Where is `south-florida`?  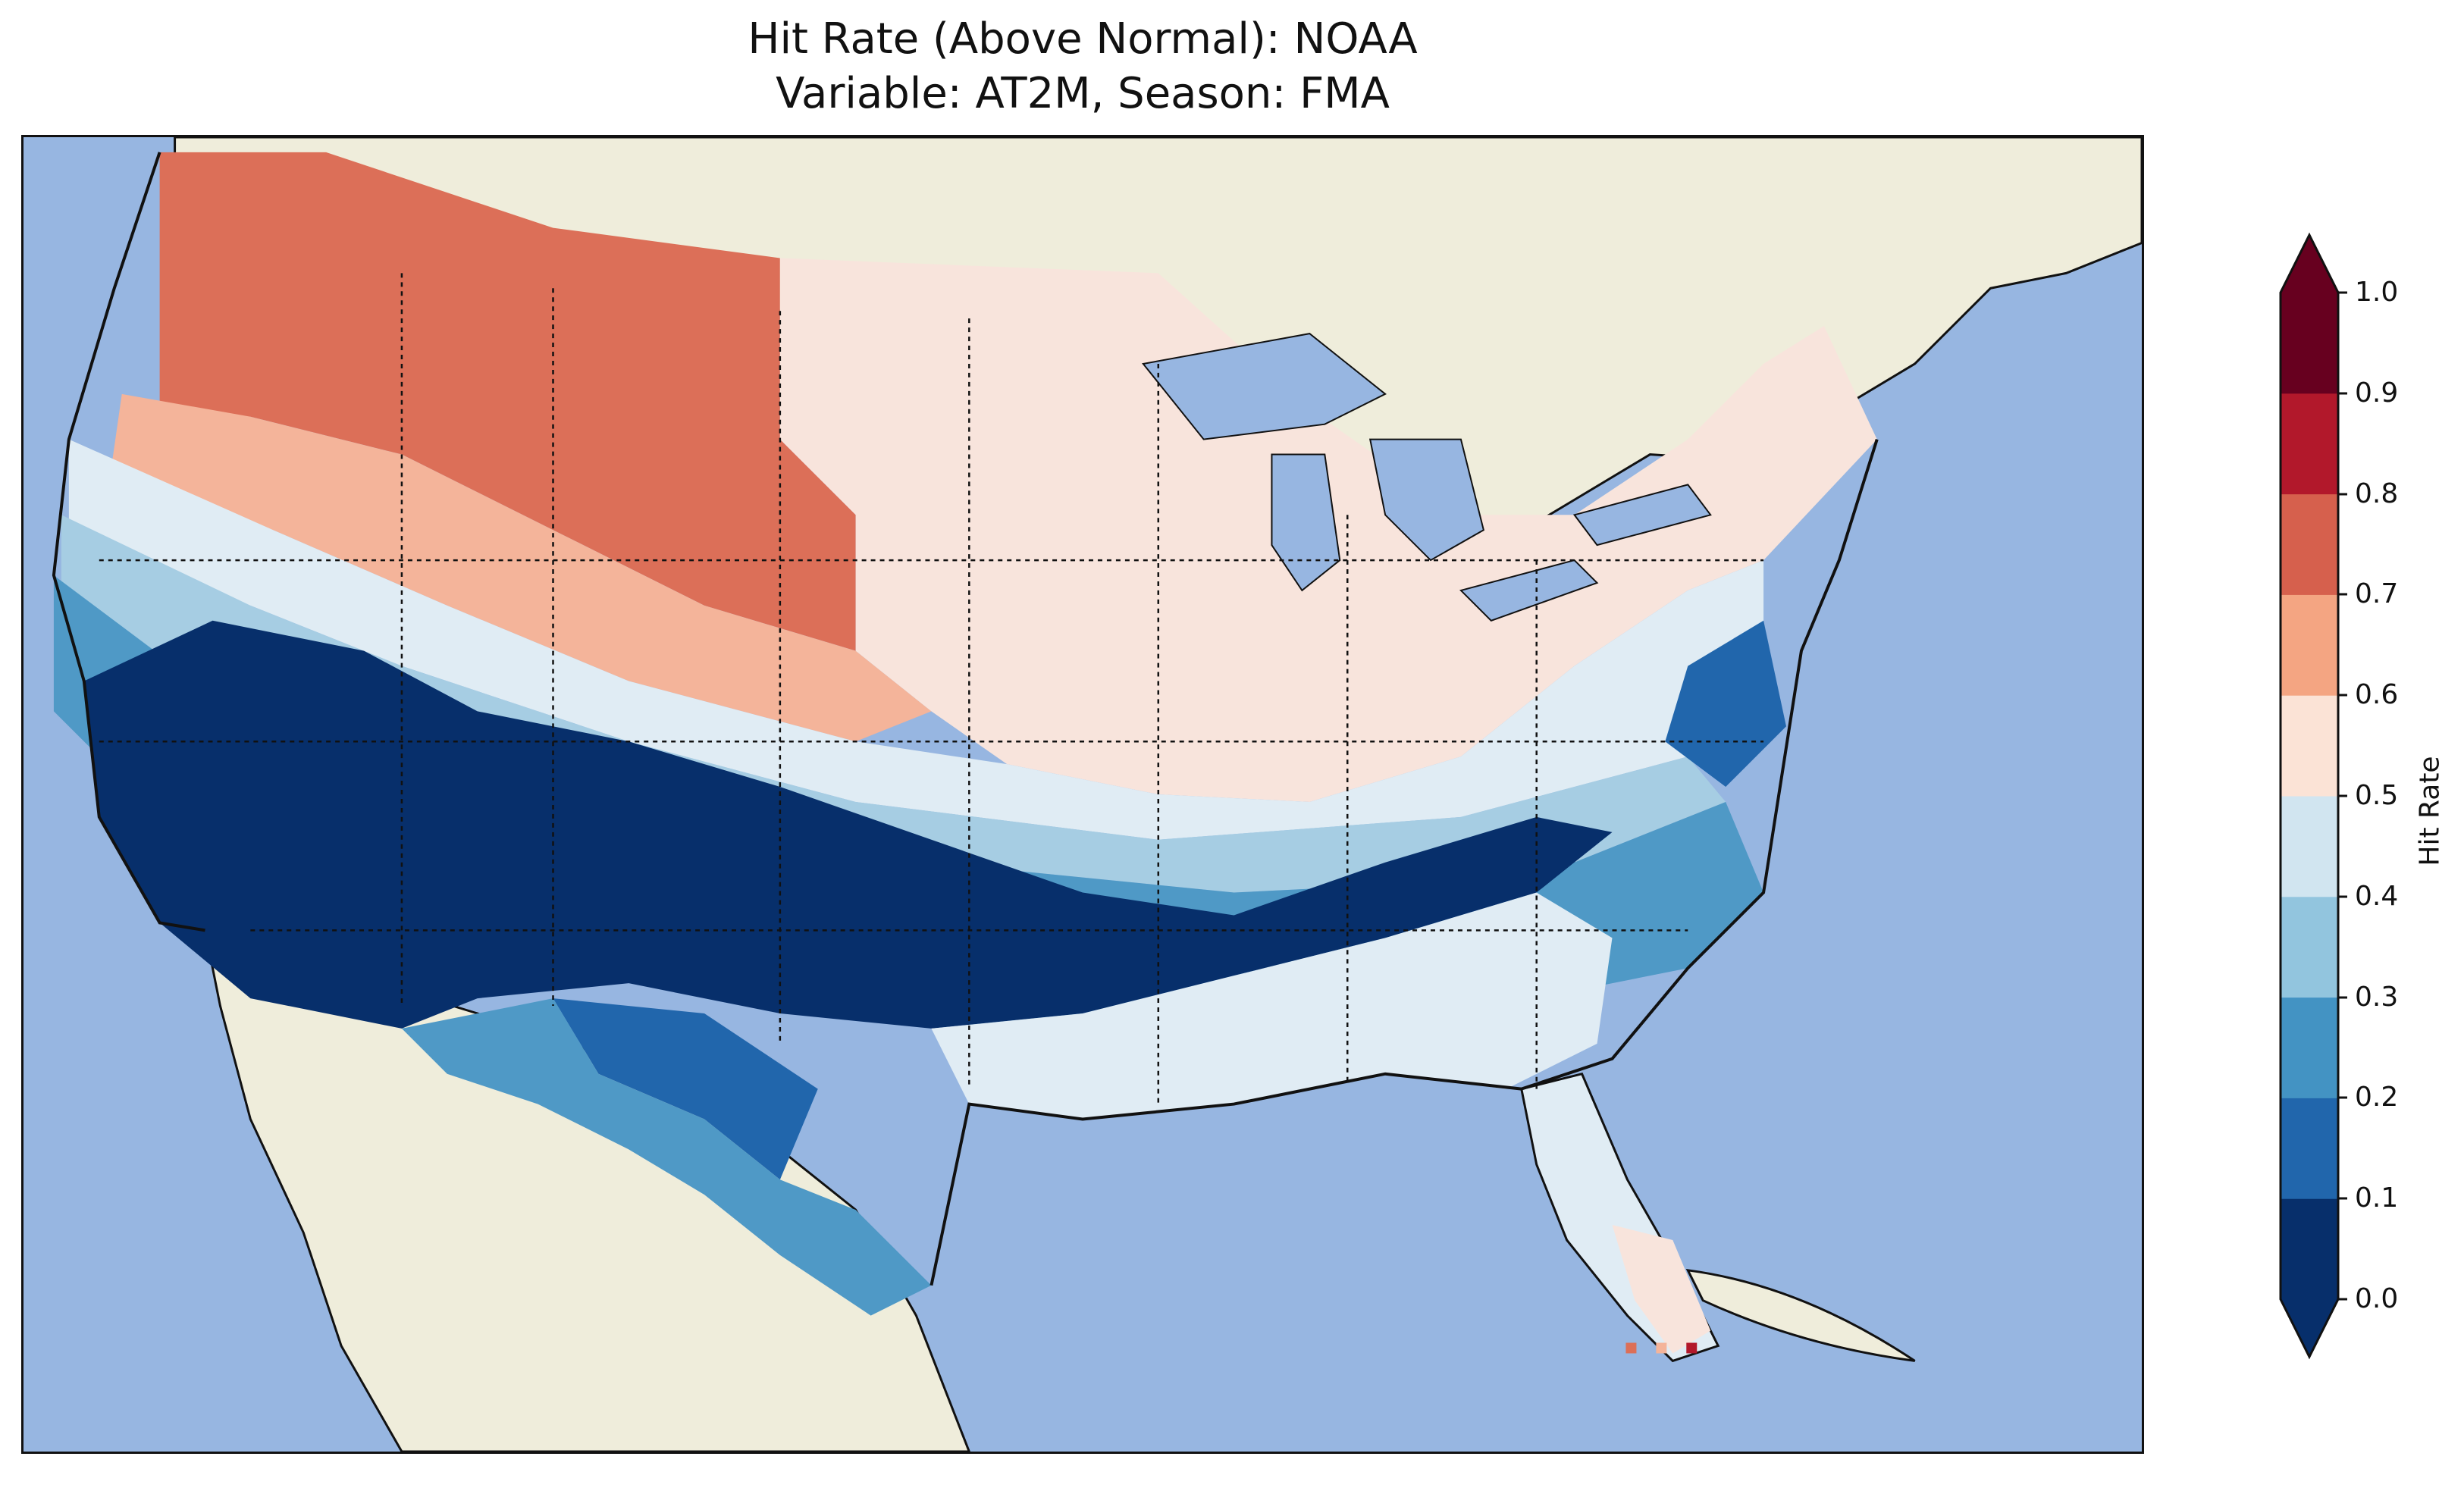 south-florida is located at coordinates (1662, 1289).